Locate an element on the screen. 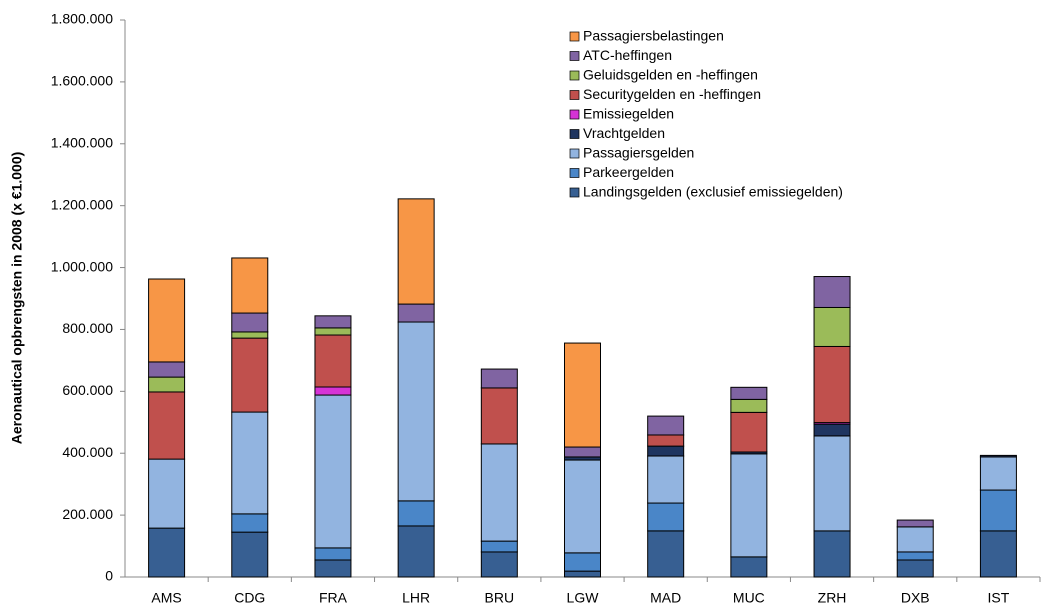  x-tick-label: LGW is located at coordinates (583, 598).